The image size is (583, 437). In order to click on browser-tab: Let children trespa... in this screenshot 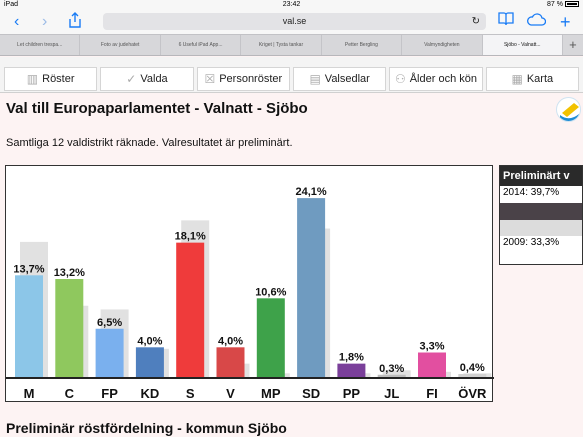, I will do `click(40, 45)`.